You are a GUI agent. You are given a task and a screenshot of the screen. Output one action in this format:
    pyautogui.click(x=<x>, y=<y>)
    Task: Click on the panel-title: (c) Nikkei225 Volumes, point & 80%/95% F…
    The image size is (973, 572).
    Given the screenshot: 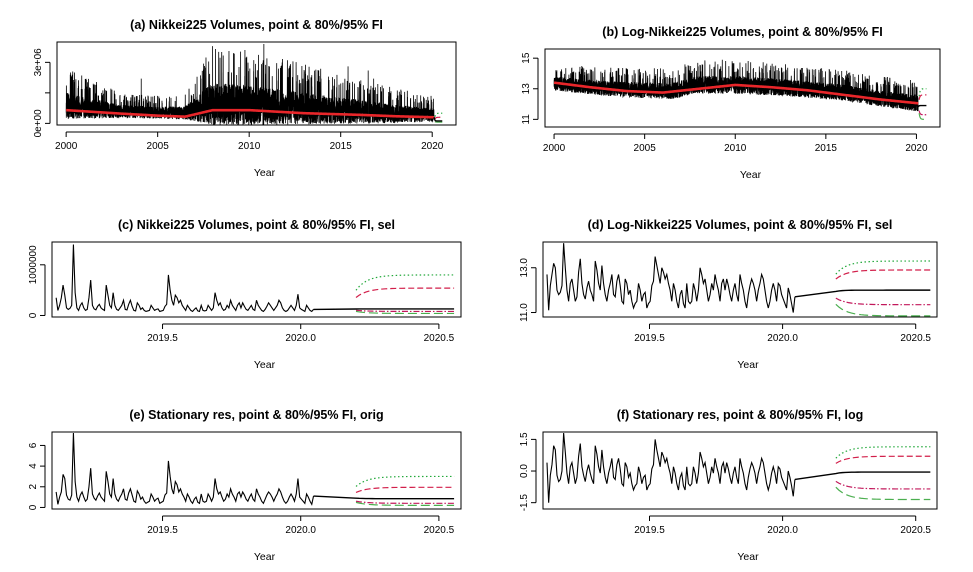 What is the action you would take?
    pyautogui.click(x=256, y=225)
    